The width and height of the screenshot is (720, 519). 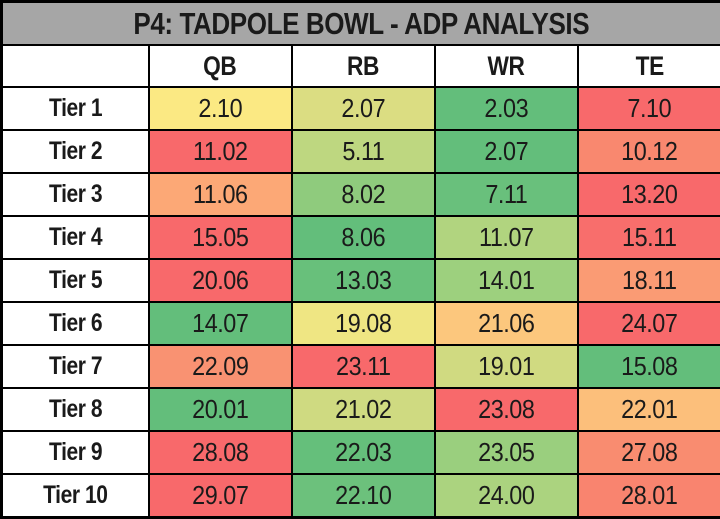 I want to click on adp-value: 8.06, so click(x=363, y=236).